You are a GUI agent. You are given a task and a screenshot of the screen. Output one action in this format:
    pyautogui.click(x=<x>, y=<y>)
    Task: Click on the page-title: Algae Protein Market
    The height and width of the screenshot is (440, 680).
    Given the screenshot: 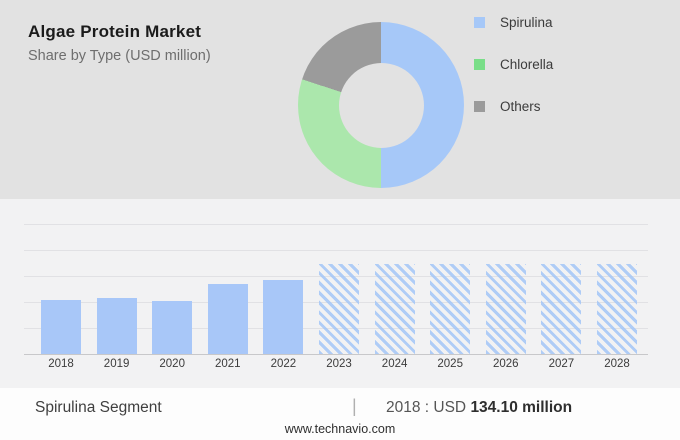 What is the action you would take?
    pyautogui.click(x=115, y=31)
    